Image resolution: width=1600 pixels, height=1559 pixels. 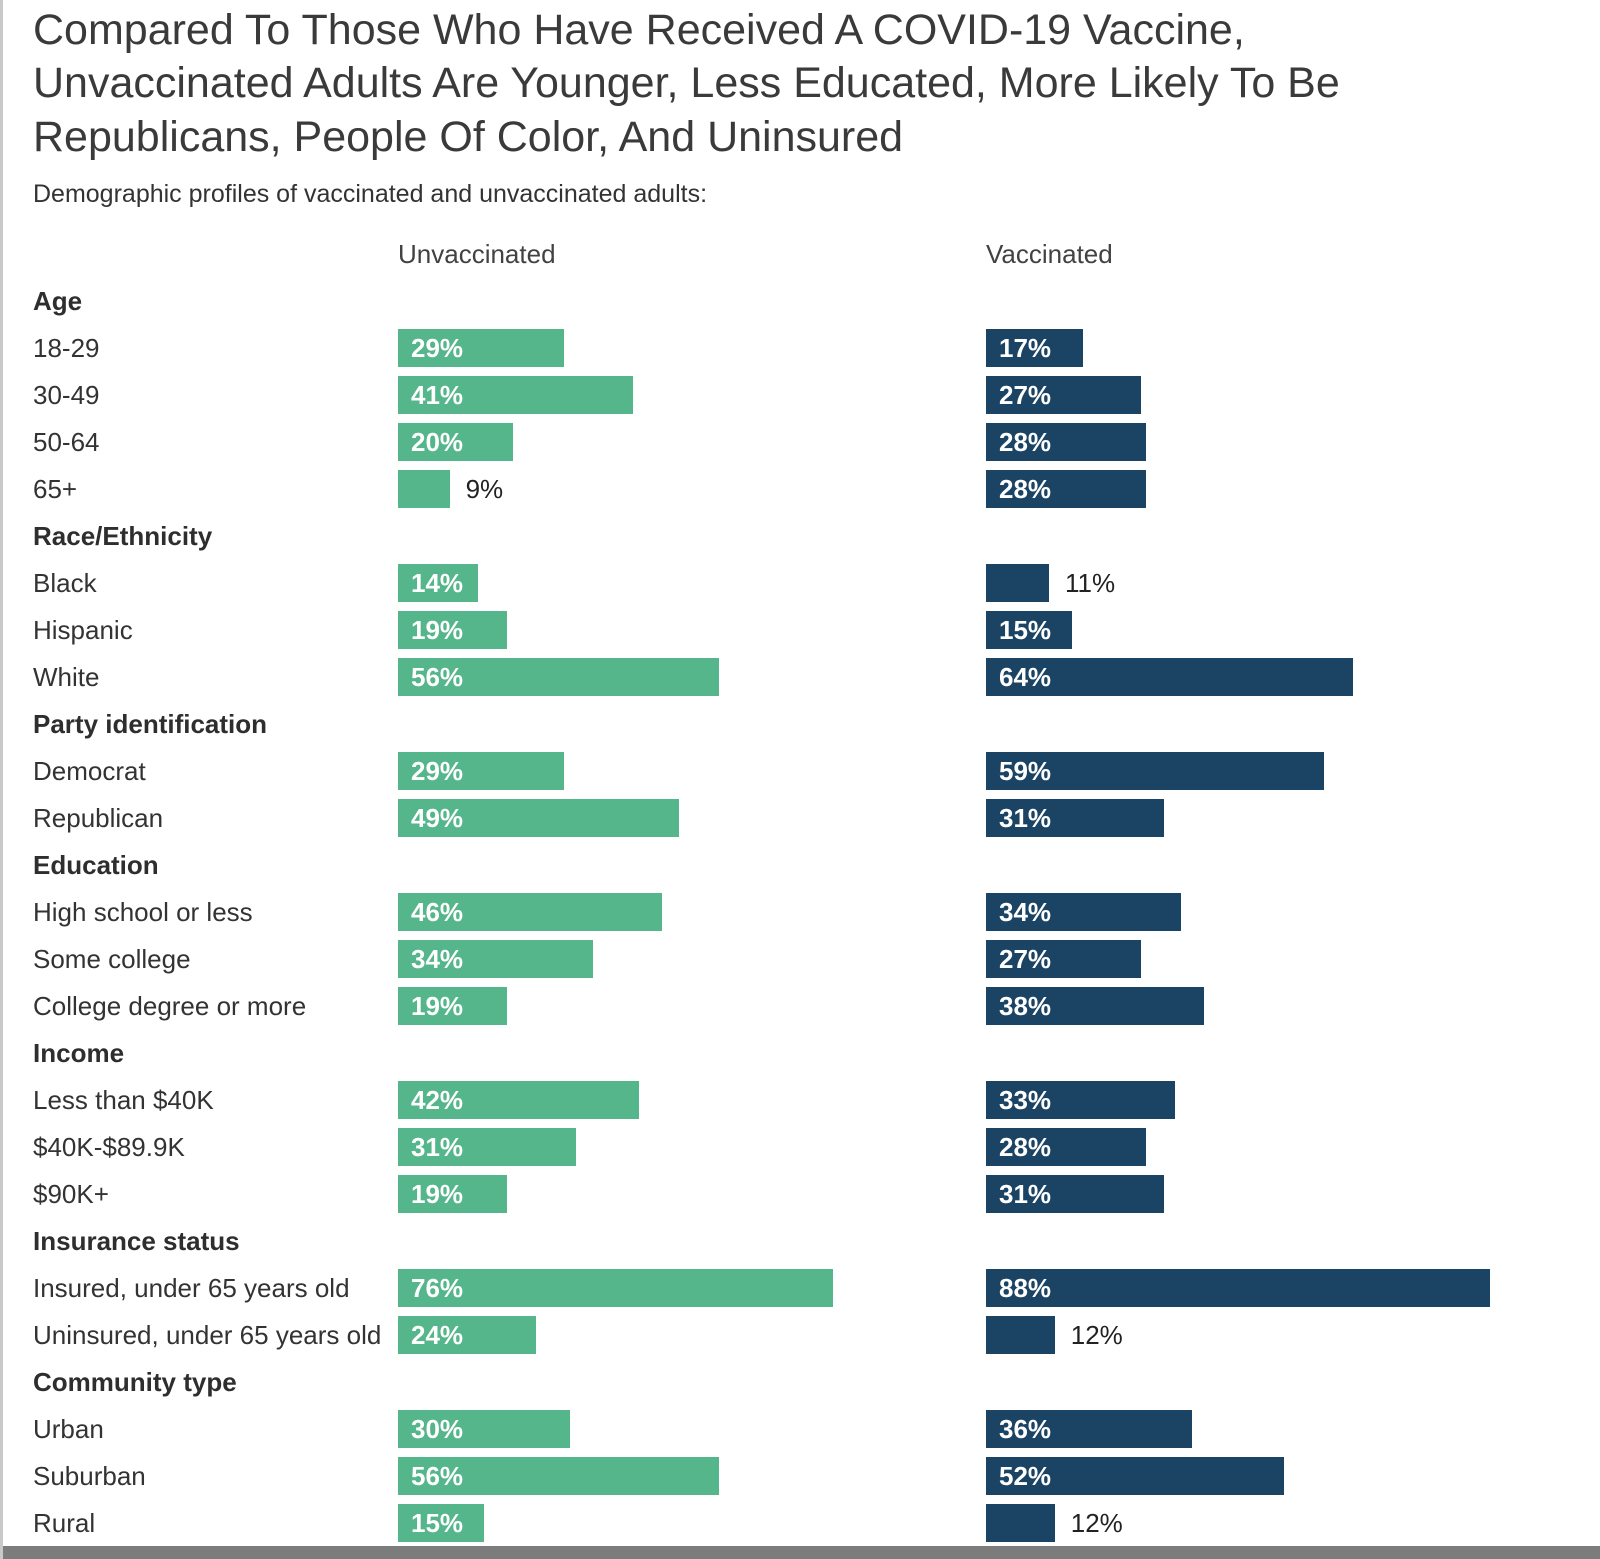 I want to click on table-row: Black 14% 11%, so click(x=816, y=583).